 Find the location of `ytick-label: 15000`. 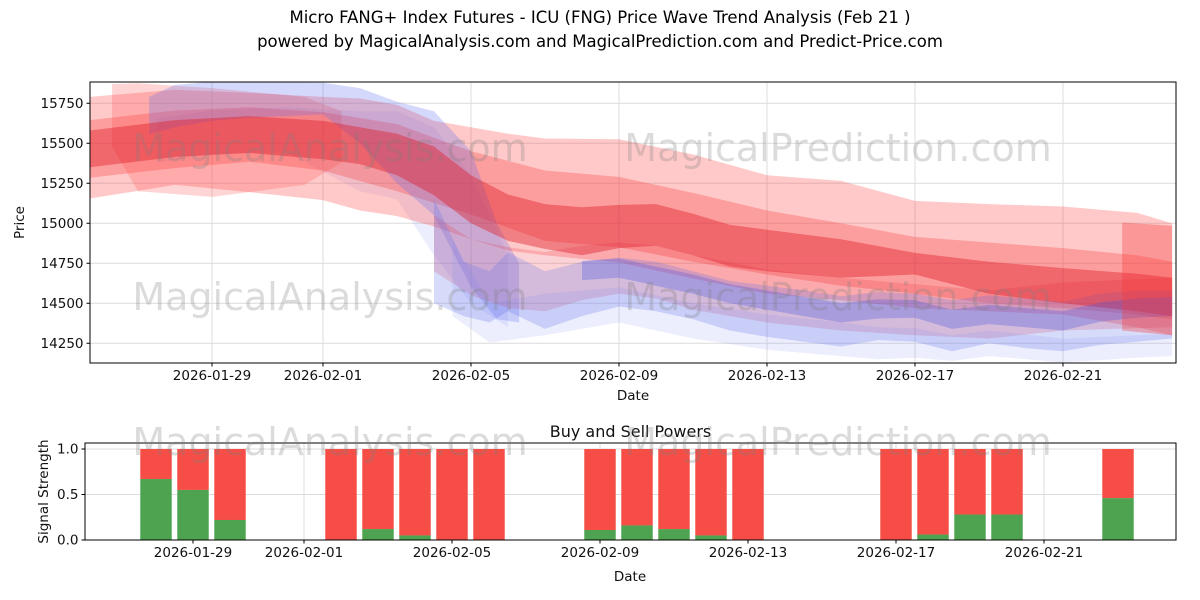

ytick-label: 15000 is located at coordinates (62, 224).